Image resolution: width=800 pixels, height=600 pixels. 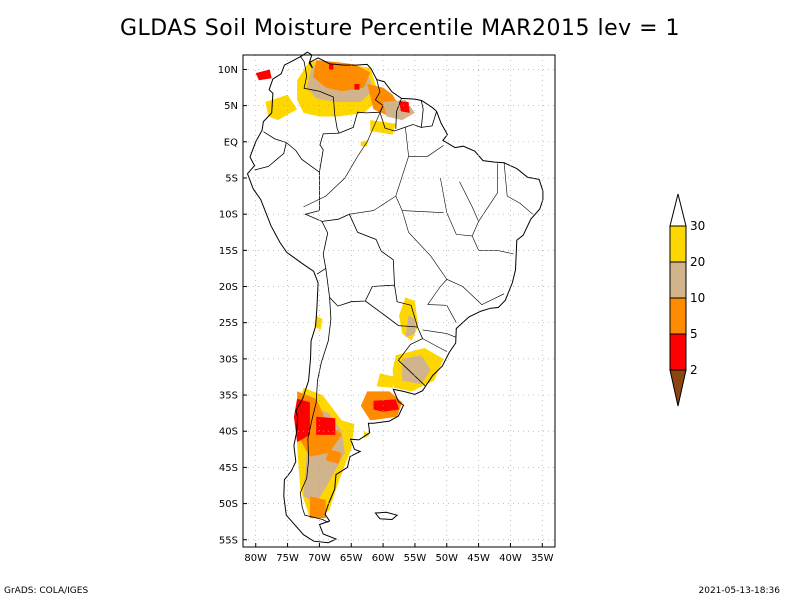 What do you see at coordinates (228, 251) in the screenshot?
I see `lat-tick-label: 15S` at bounding box center [228, 251].